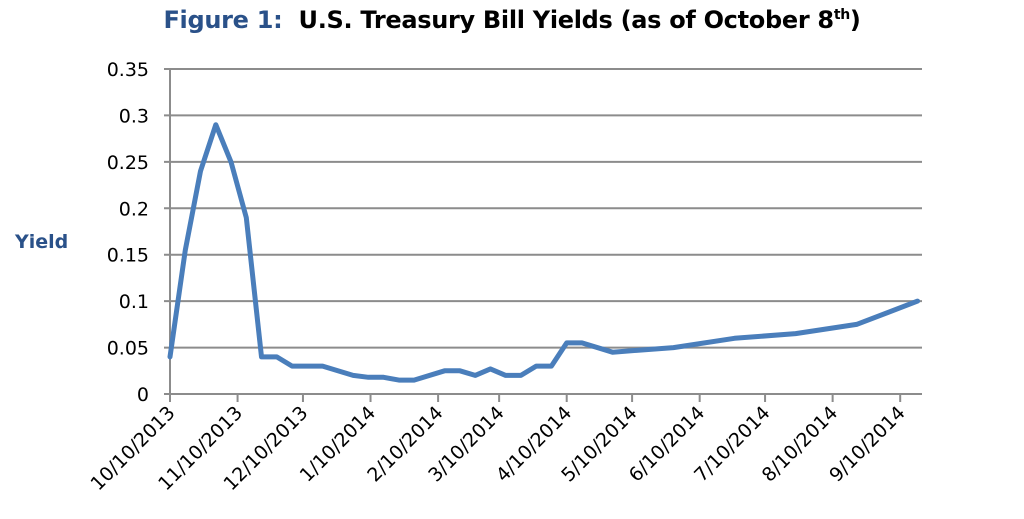 This screenshot has width=1024, height=519. What do you see at coordinates (128, 349) in the screenshot?
I see `y-tick-label: 0.05` at bounding box center [128, 349].